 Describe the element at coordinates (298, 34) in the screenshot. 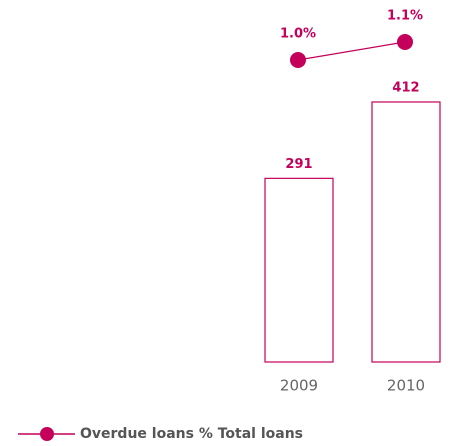

I see `line-value-label: 1.0%` at that location.